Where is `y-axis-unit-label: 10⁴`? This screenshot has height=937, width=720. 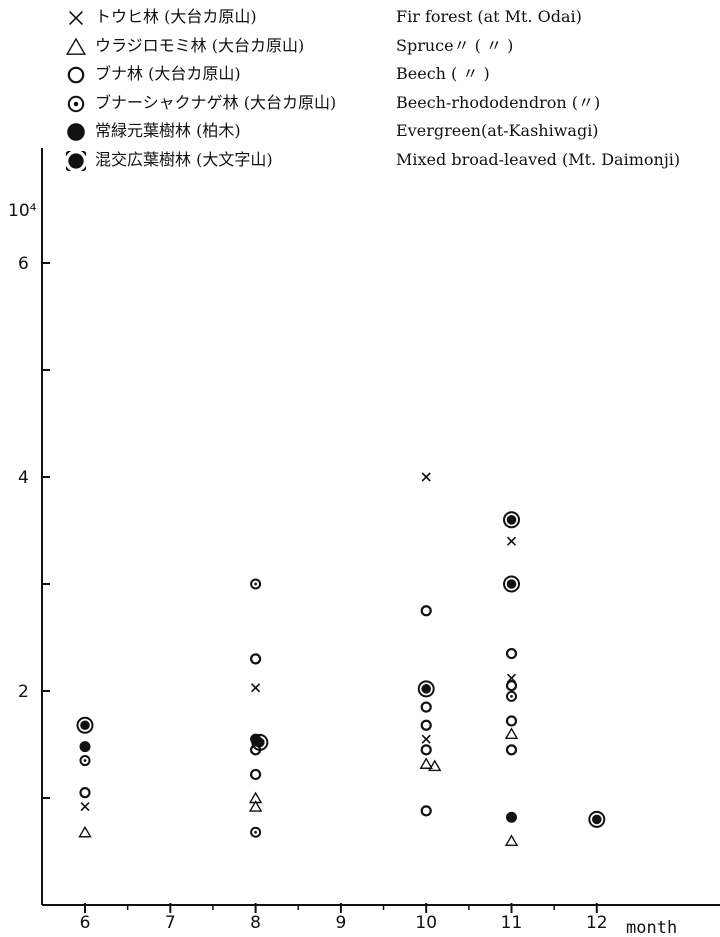 y-axis-unit-label: 10⁴ is located at coordinates (22, 211).